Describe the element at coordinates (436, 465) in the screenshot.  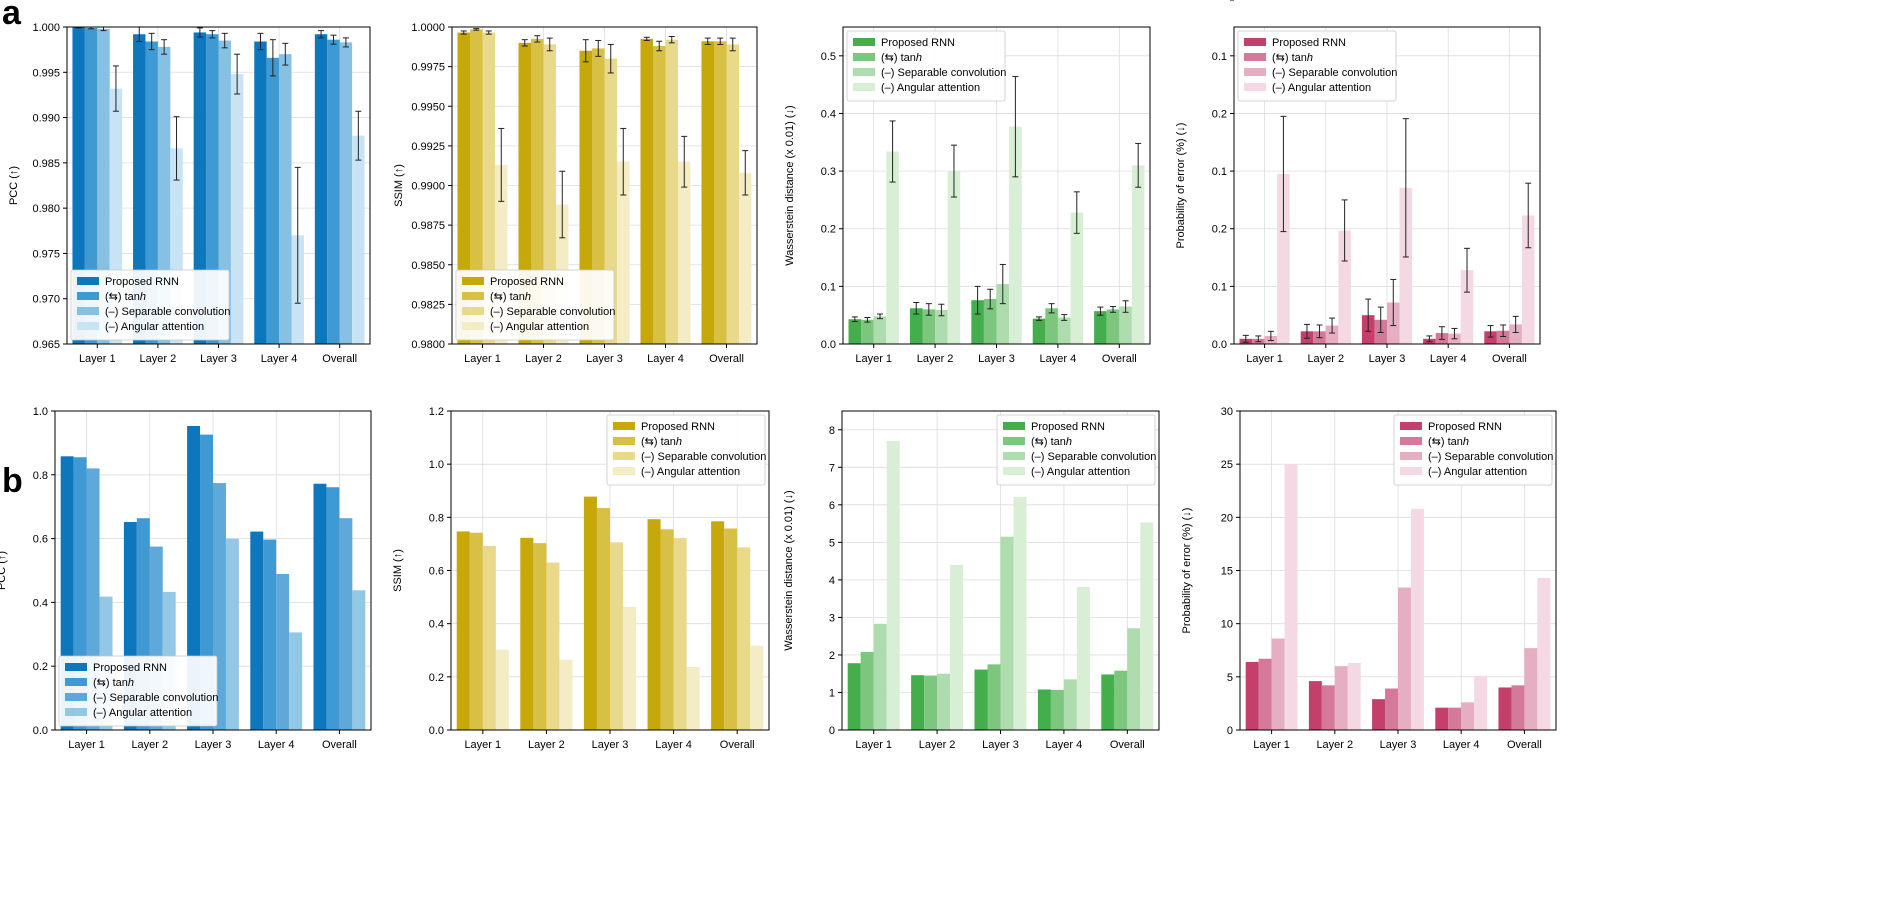
I see `y-tick-label: 1.0` at that location.